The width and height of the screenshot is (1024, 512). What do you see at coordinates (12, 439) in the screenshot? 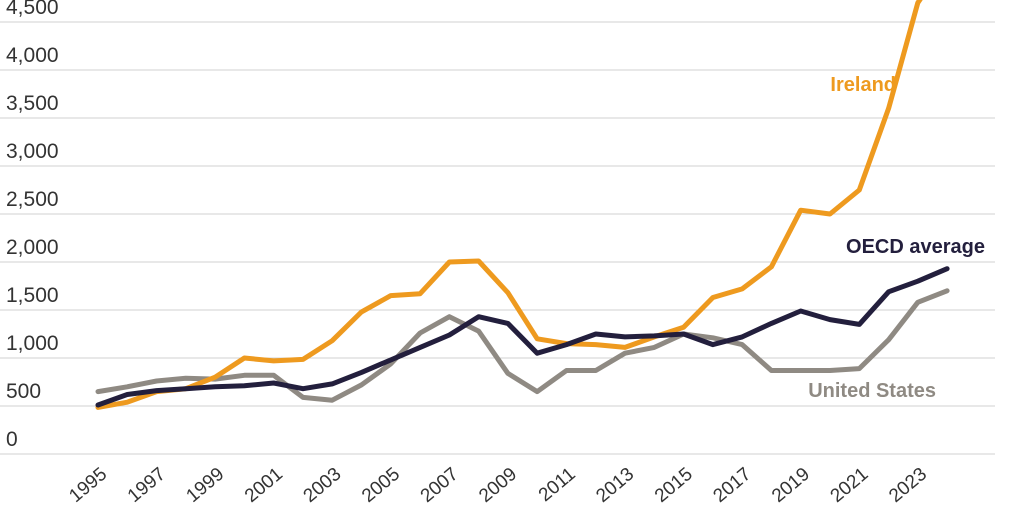
I see `y-tick-label: 0` at bounding box center [12, 439].